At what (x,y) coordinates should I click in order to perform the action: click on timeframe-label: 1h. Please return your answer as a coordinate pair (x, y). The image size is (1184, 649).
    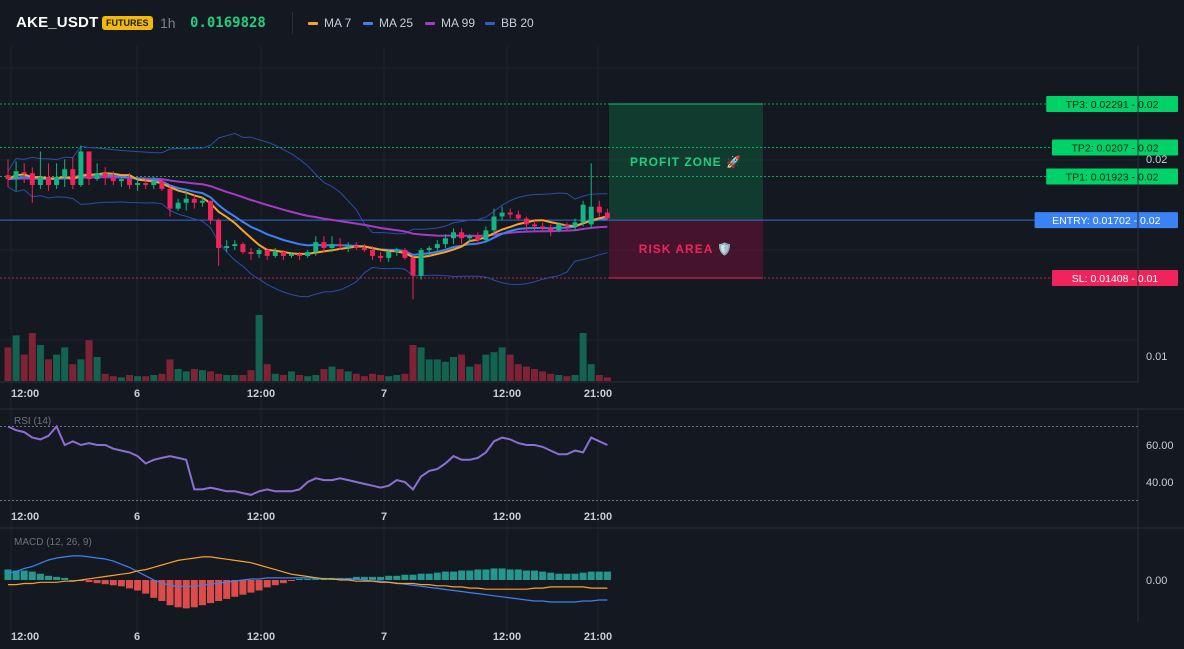
    Looking at the image, I should click on (168, 23).